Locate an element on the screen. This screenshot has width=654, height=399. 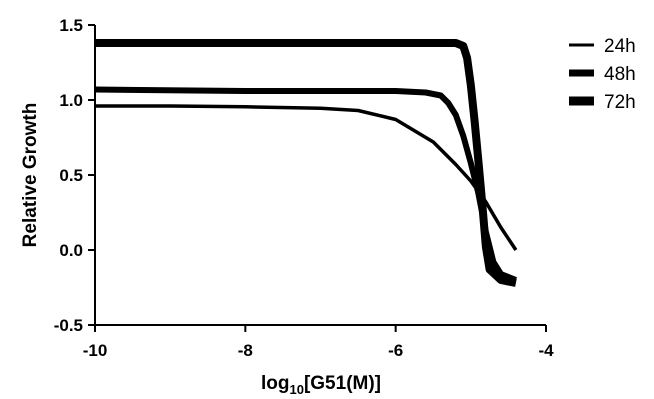
legend-label-24h: 24h is located at coordinates (620, 46).